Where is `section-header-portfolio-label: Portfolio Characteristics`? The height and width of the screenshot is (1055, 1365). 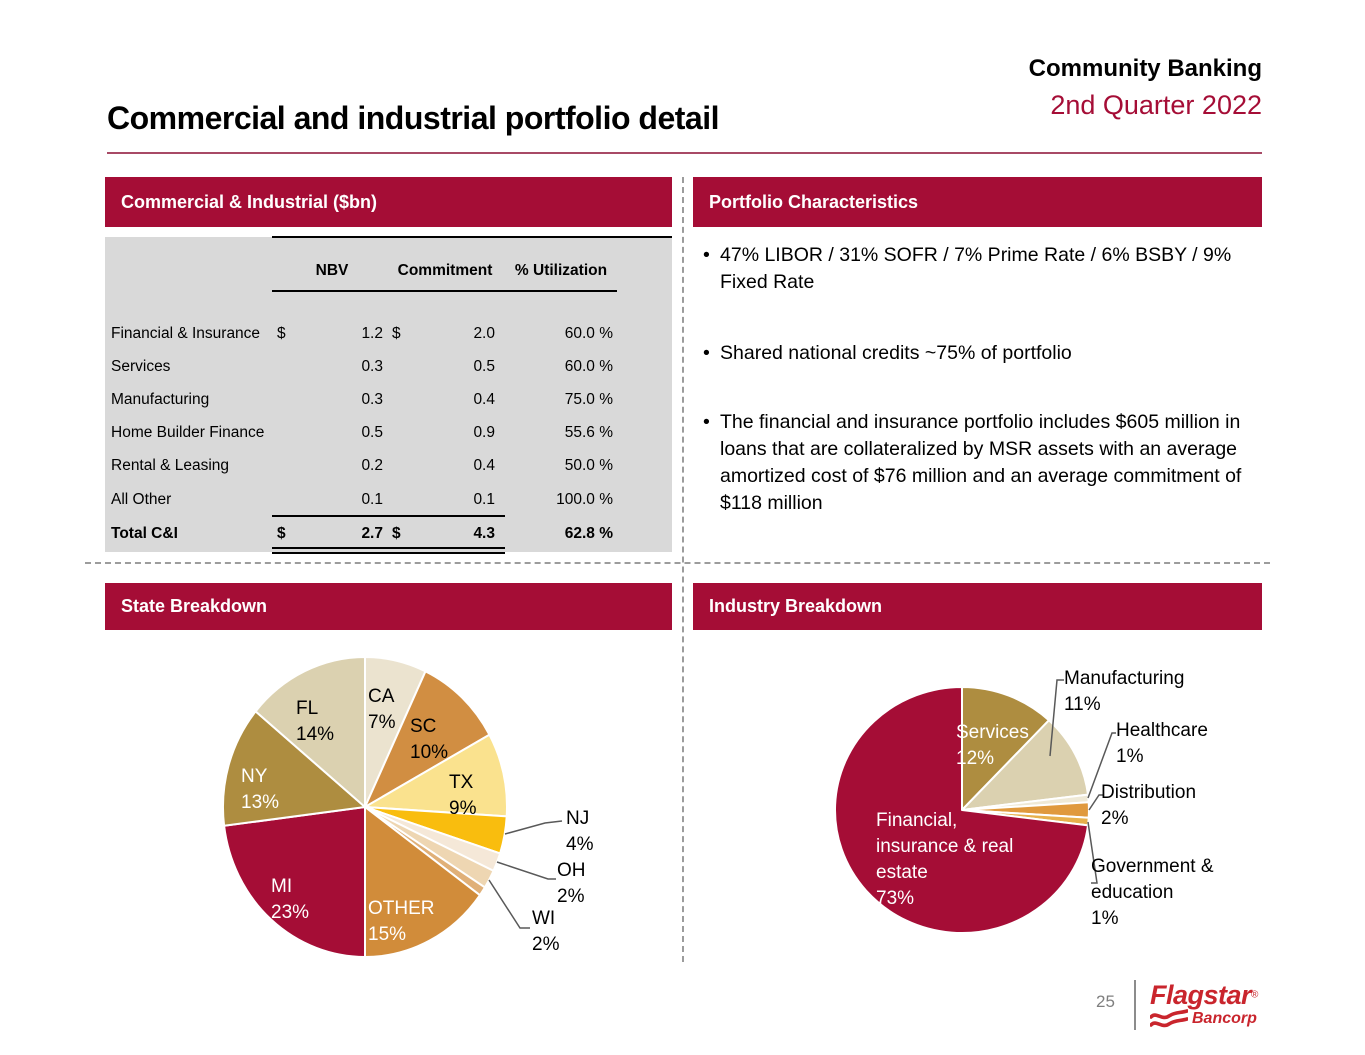 section-header-portfolio-label: Portfolio Characteristics is located at coordinates (814, 201).